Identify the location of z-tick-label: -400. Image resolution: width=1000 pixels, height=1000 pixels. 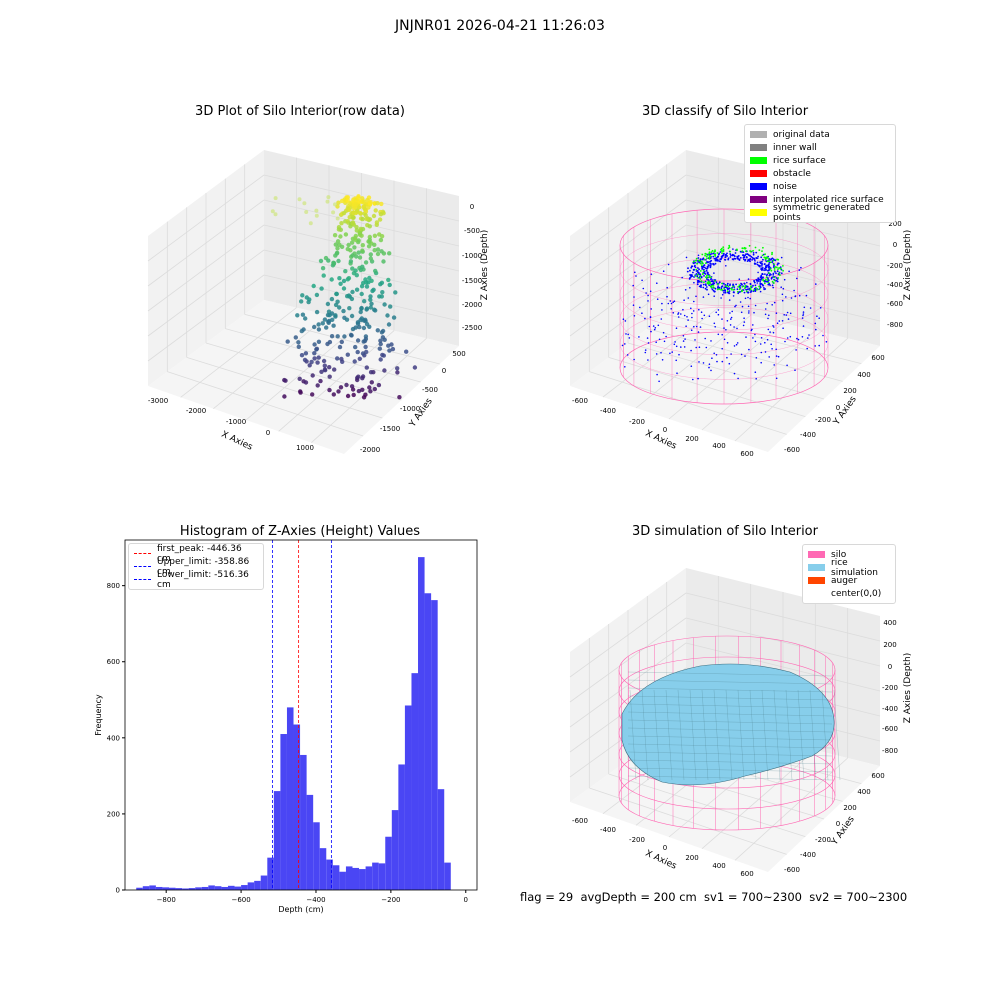
(890, 709).